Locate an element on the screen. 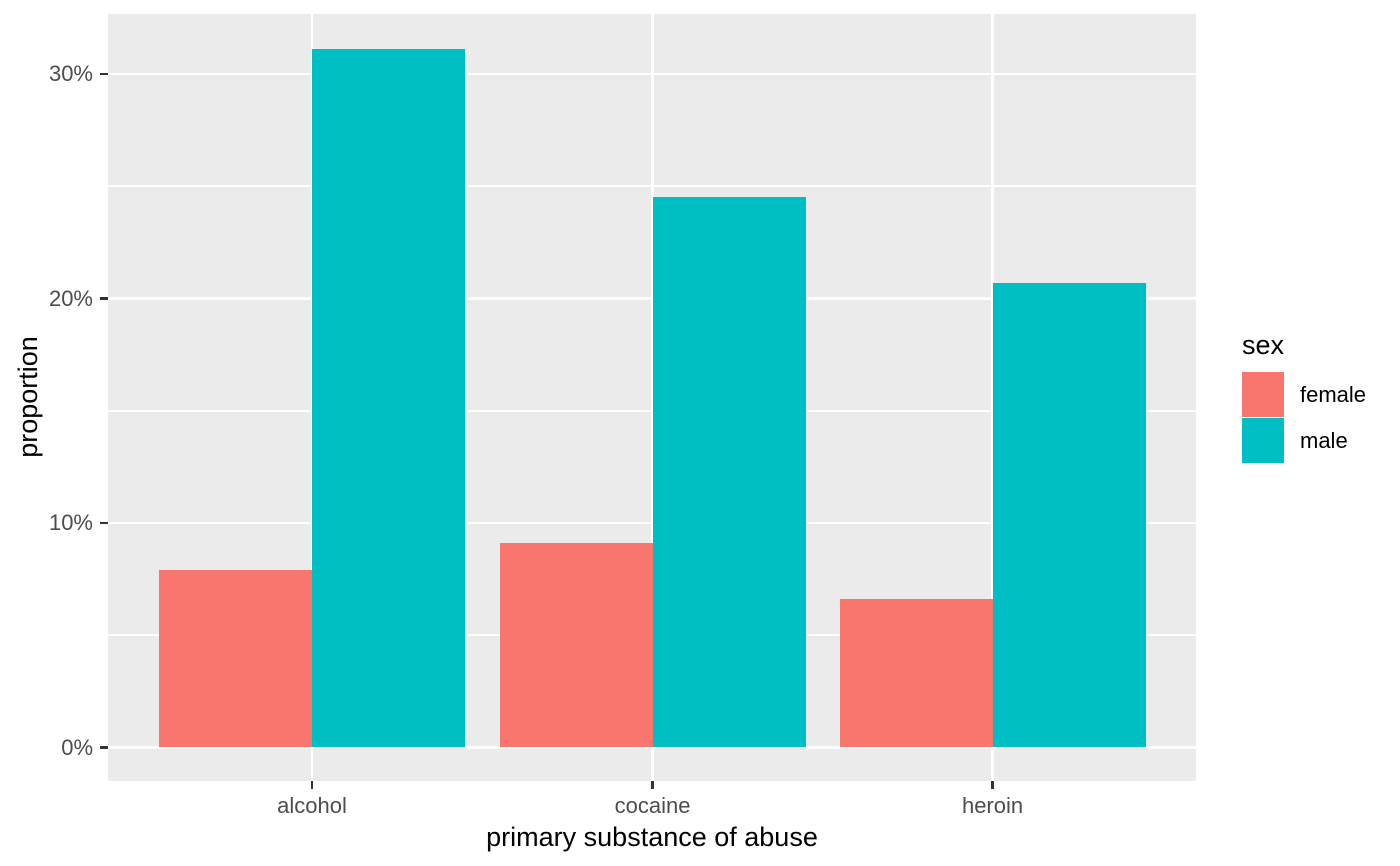 The image size is (1400, 866). x-tick-label-cocaine: cocaine is located at coordinates (652, 805).